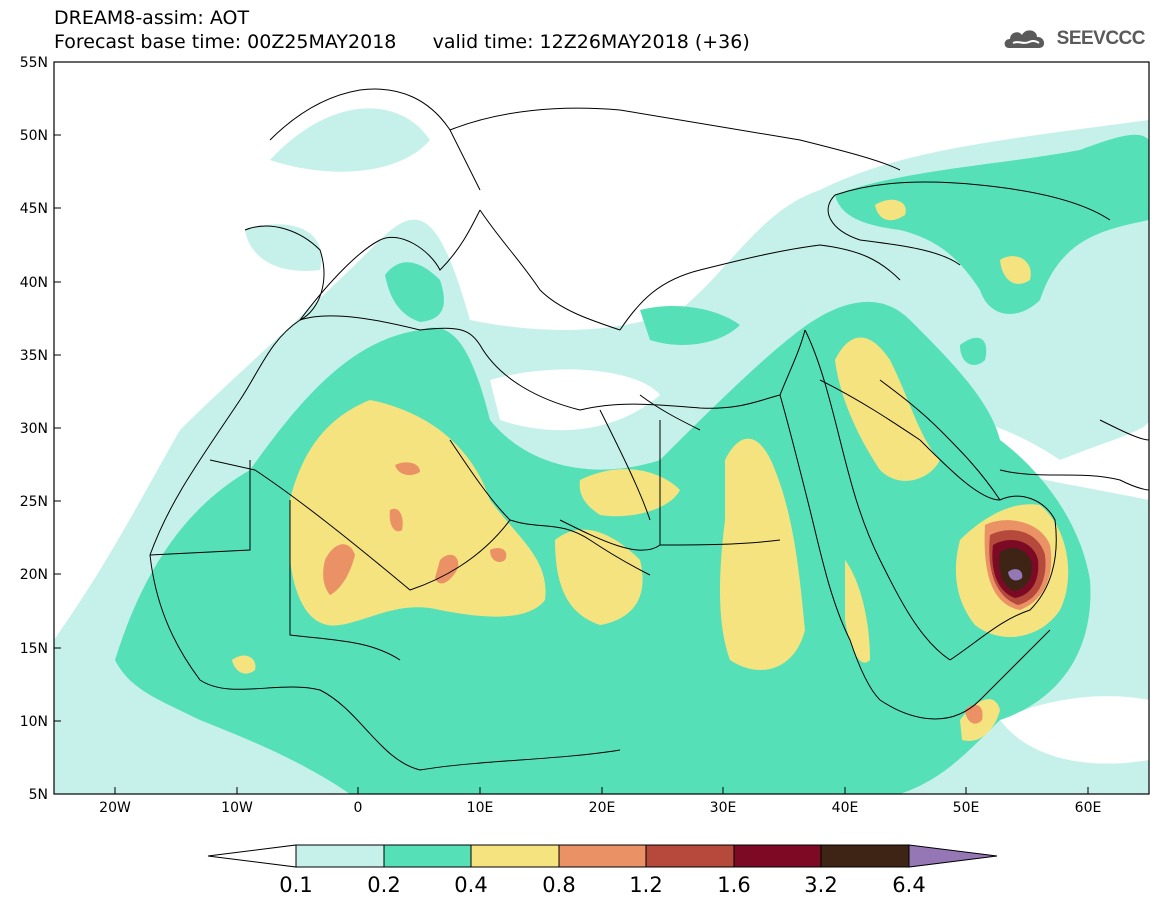 The image size is (1165, 905). I want to click on lat-tick-label: 45N, so click(34, 209).